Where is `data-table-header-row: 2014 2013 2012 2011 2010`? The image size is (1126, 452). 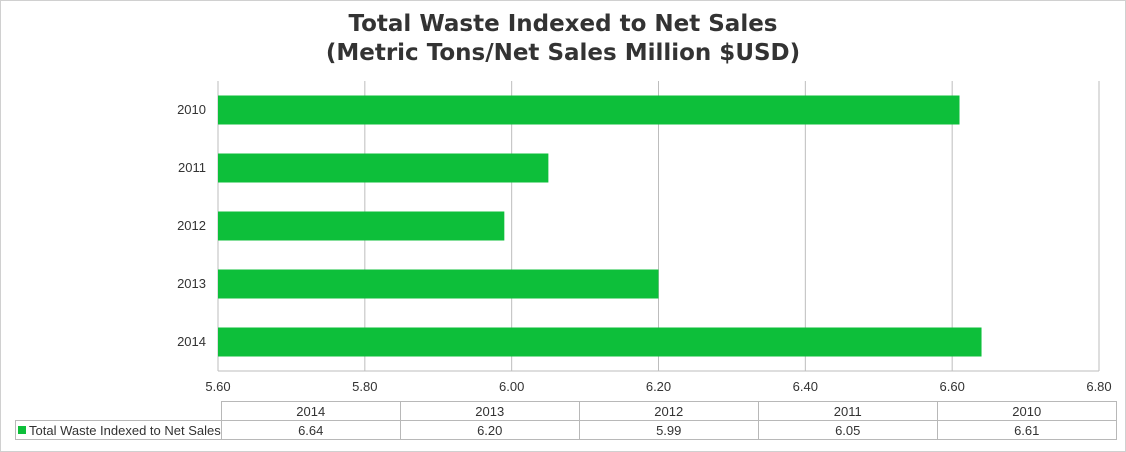 data-table-header-row: 2014 2013 2012 2011 2010 is located at coordinates (566, 411).